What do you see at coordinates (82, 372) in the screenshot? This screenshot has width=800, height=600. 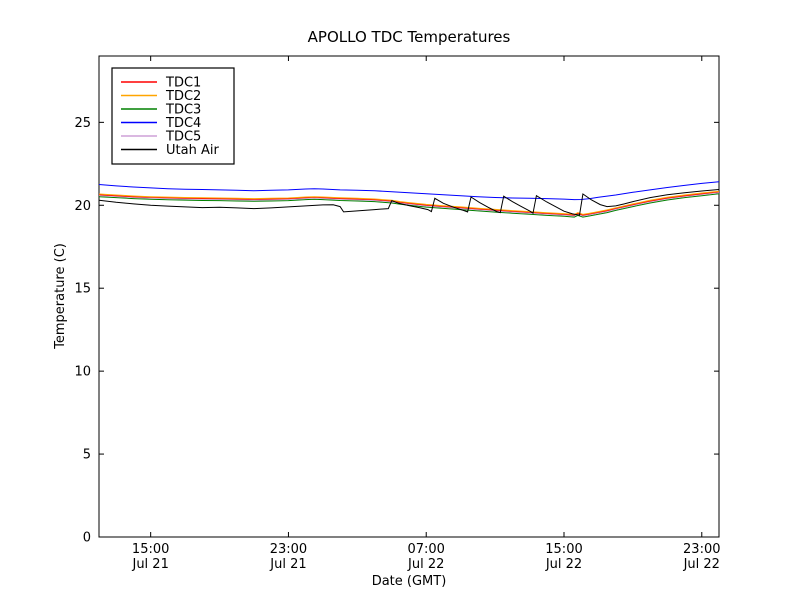 I see `y-tick-label: 10` at bounding box center [82, 372].